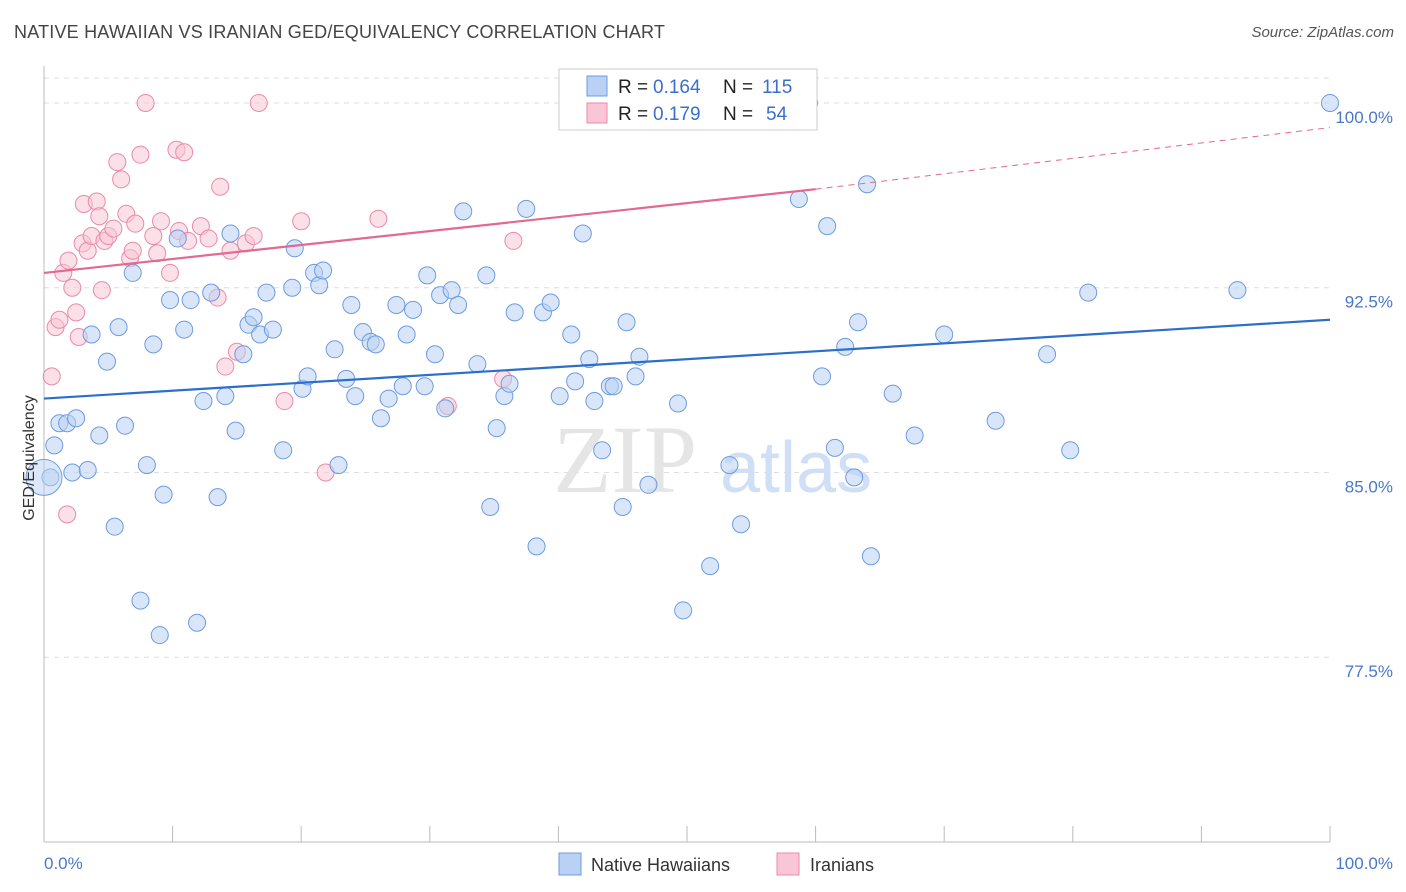 Image resolution: width=1406 pixels, height=892 pixels. What do you see at coordinates (597, 113) in the screenshot?
I see `legend-swatch-pink` at bounding box center [597, 113].